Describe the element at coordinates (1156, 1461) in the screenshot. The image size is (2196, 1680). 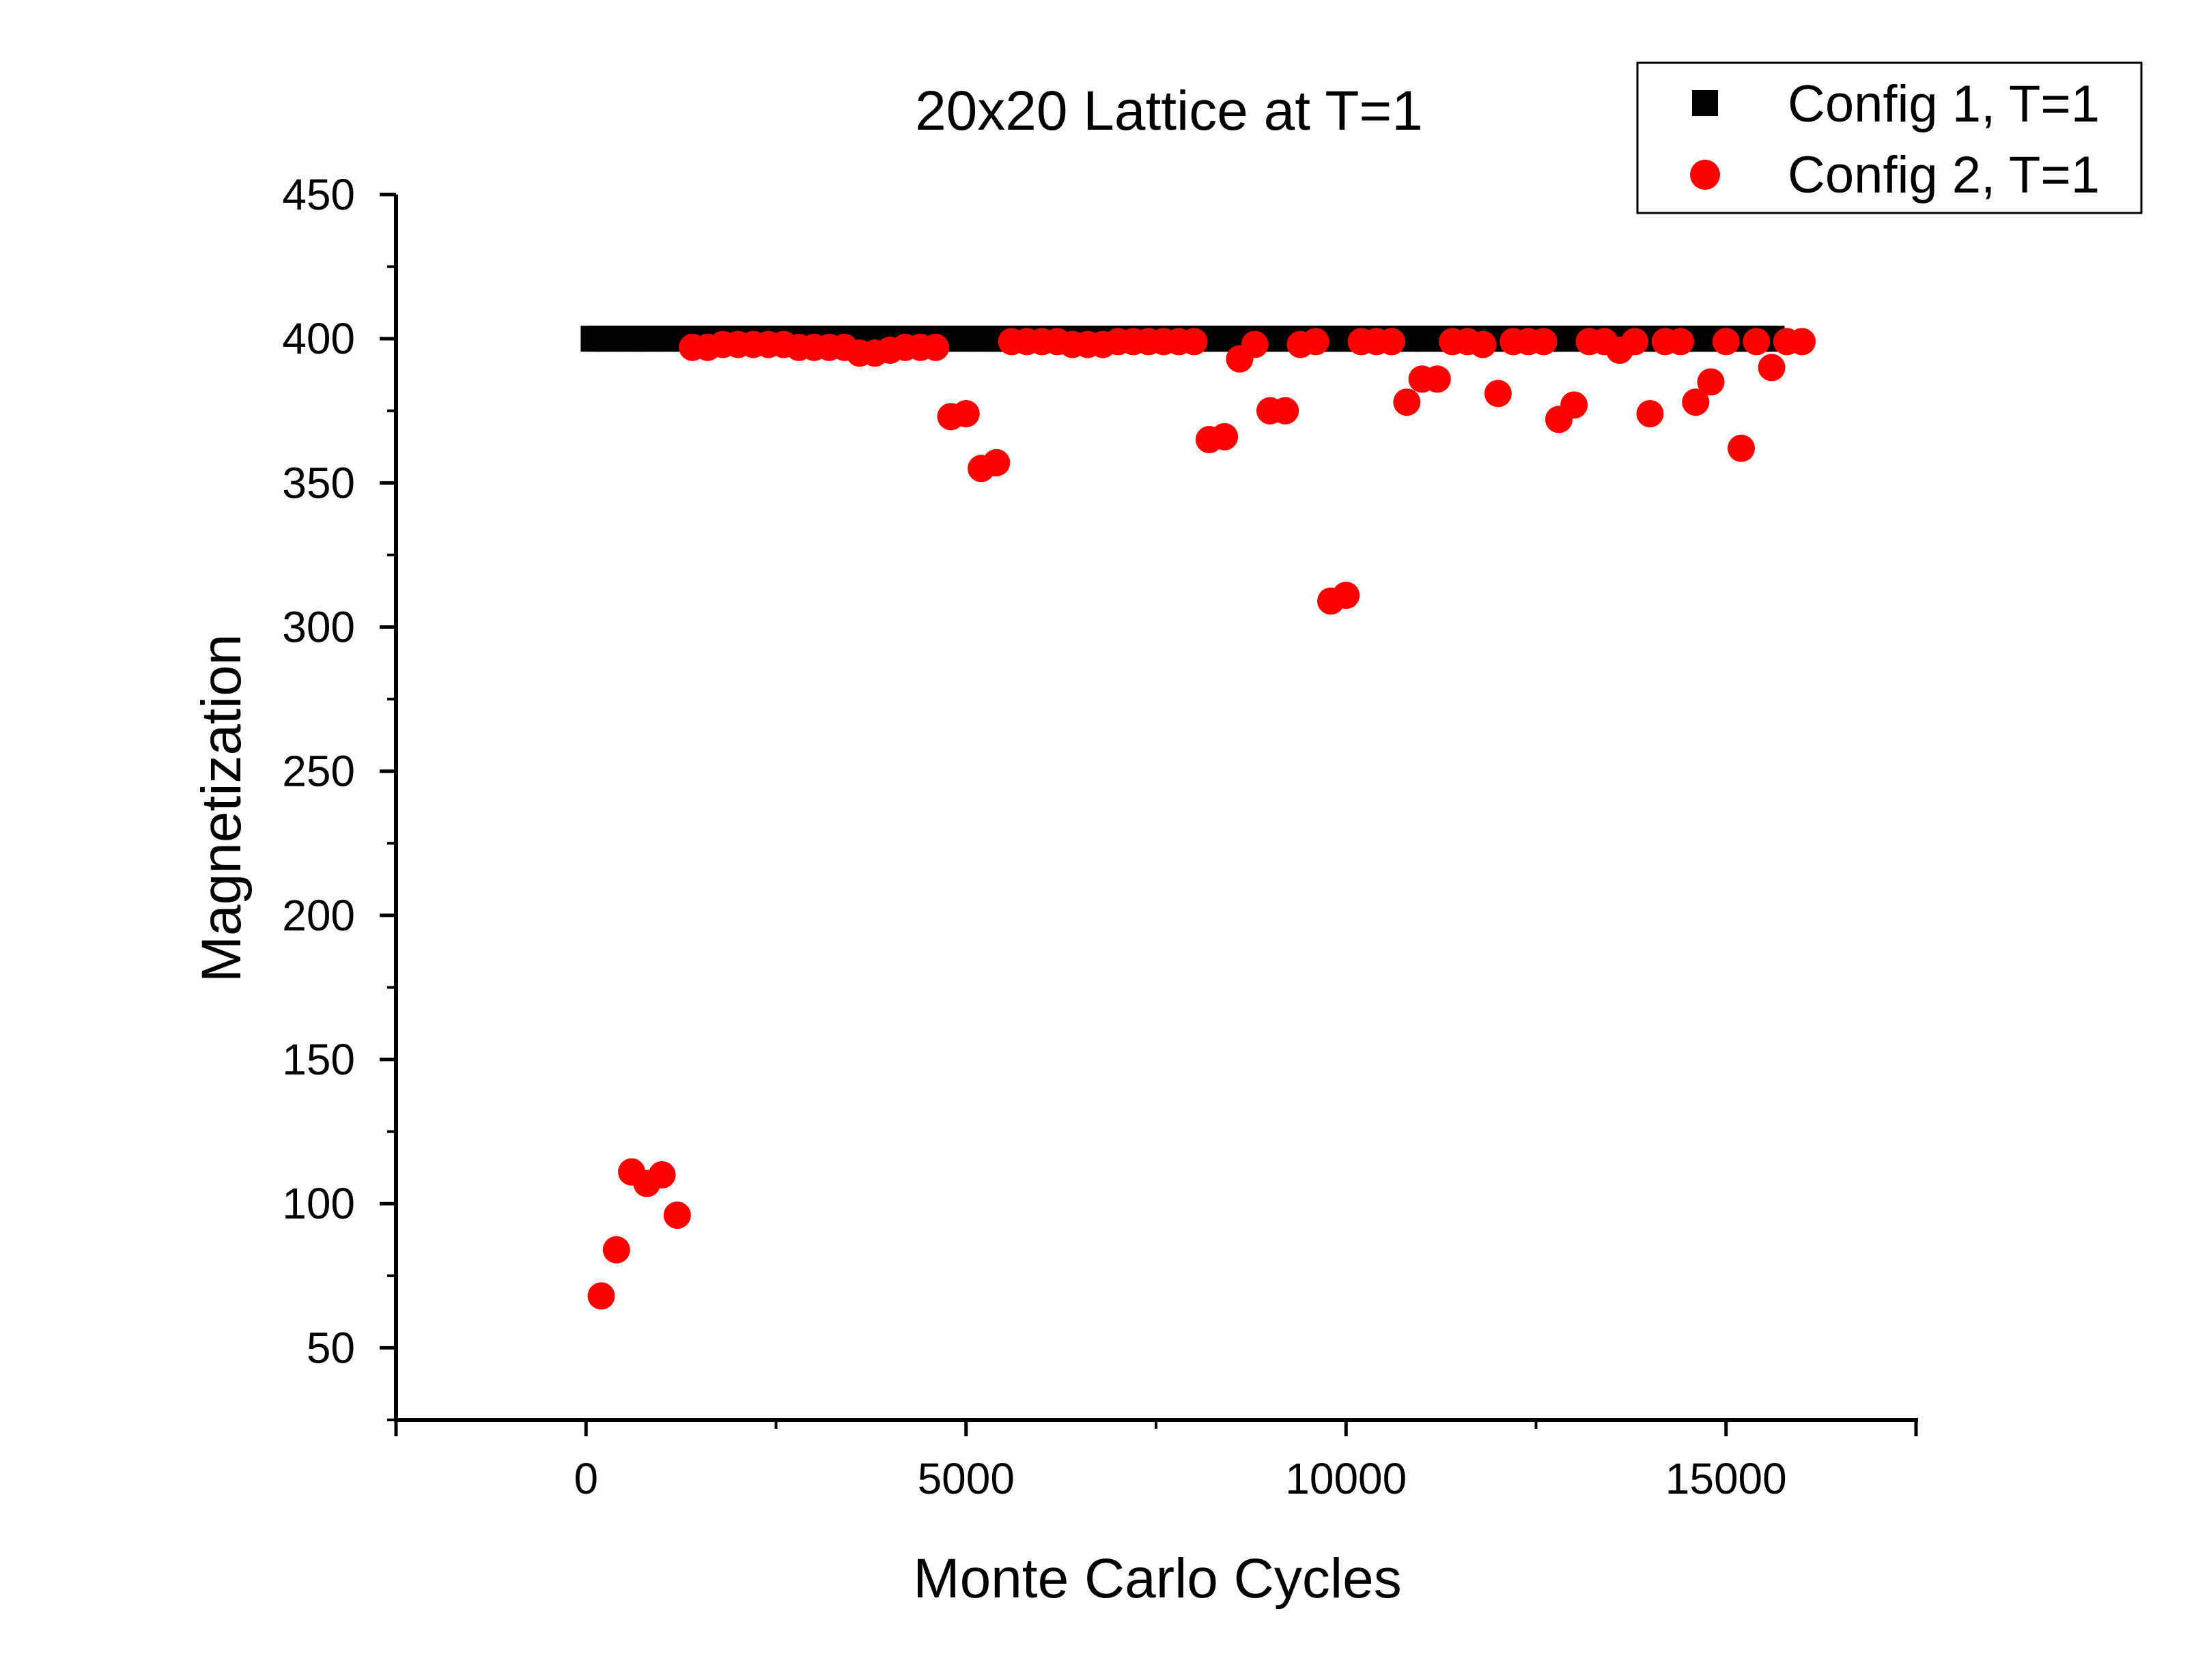
I see `x-axis-ticks: 0 5000 10000 15000` at that location.